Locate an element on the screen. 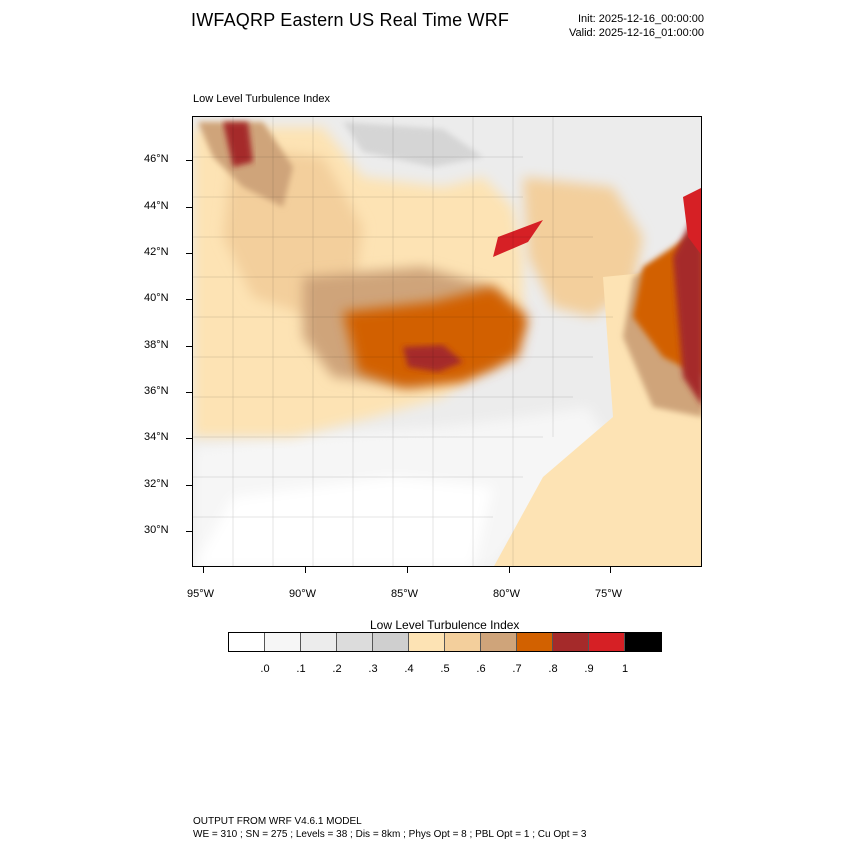  lat-label: 30°N is located at coordinates (156, 530).